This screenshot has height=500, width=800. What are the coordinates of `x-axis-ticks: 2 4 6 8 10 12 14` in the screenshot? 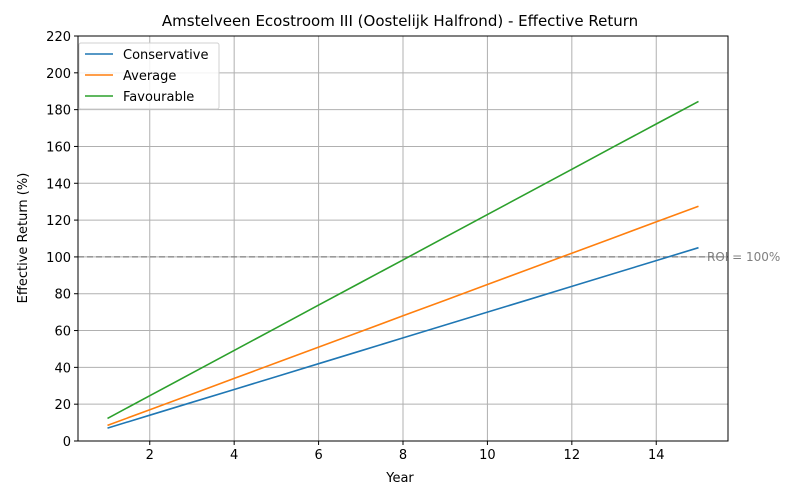 It's located at (405, 452).